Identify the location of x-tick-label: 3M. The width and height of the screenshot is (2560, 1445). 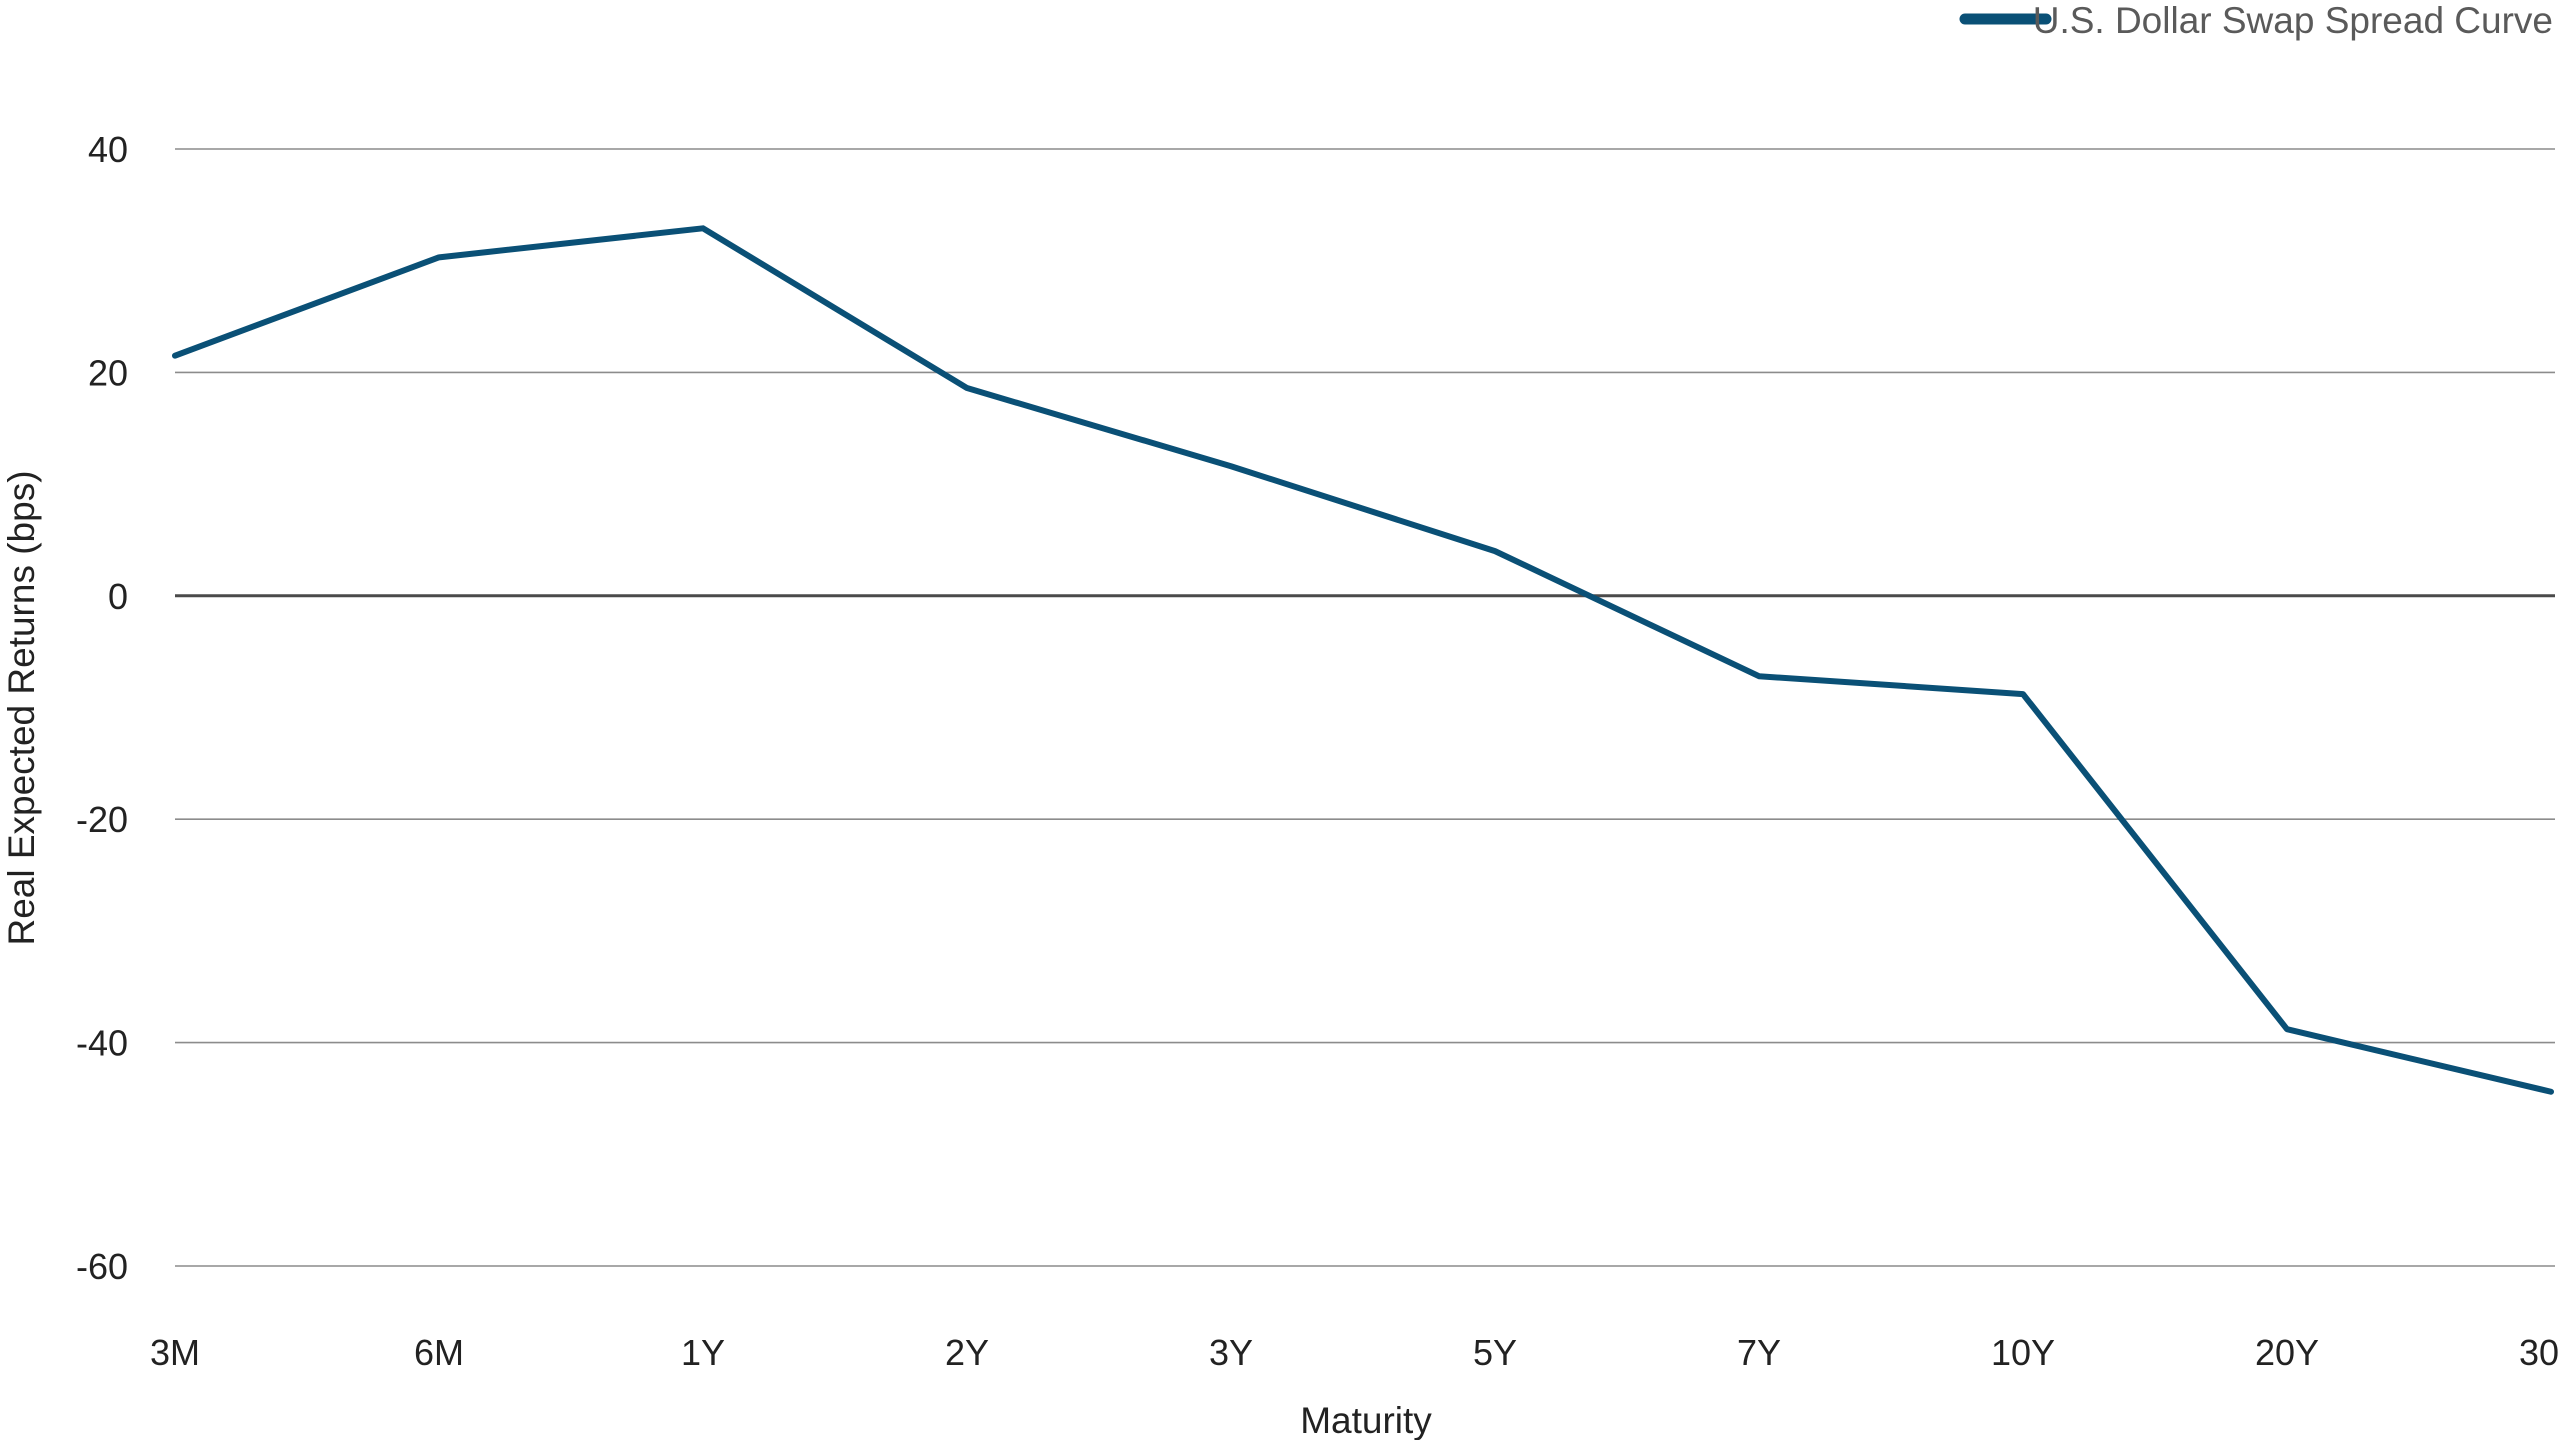
(175, 1352).